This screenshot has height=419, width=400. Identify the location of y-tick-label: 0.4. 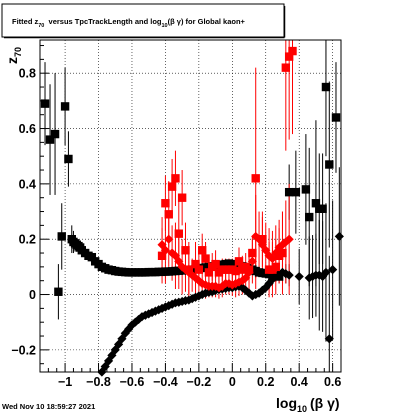
(27, 184).